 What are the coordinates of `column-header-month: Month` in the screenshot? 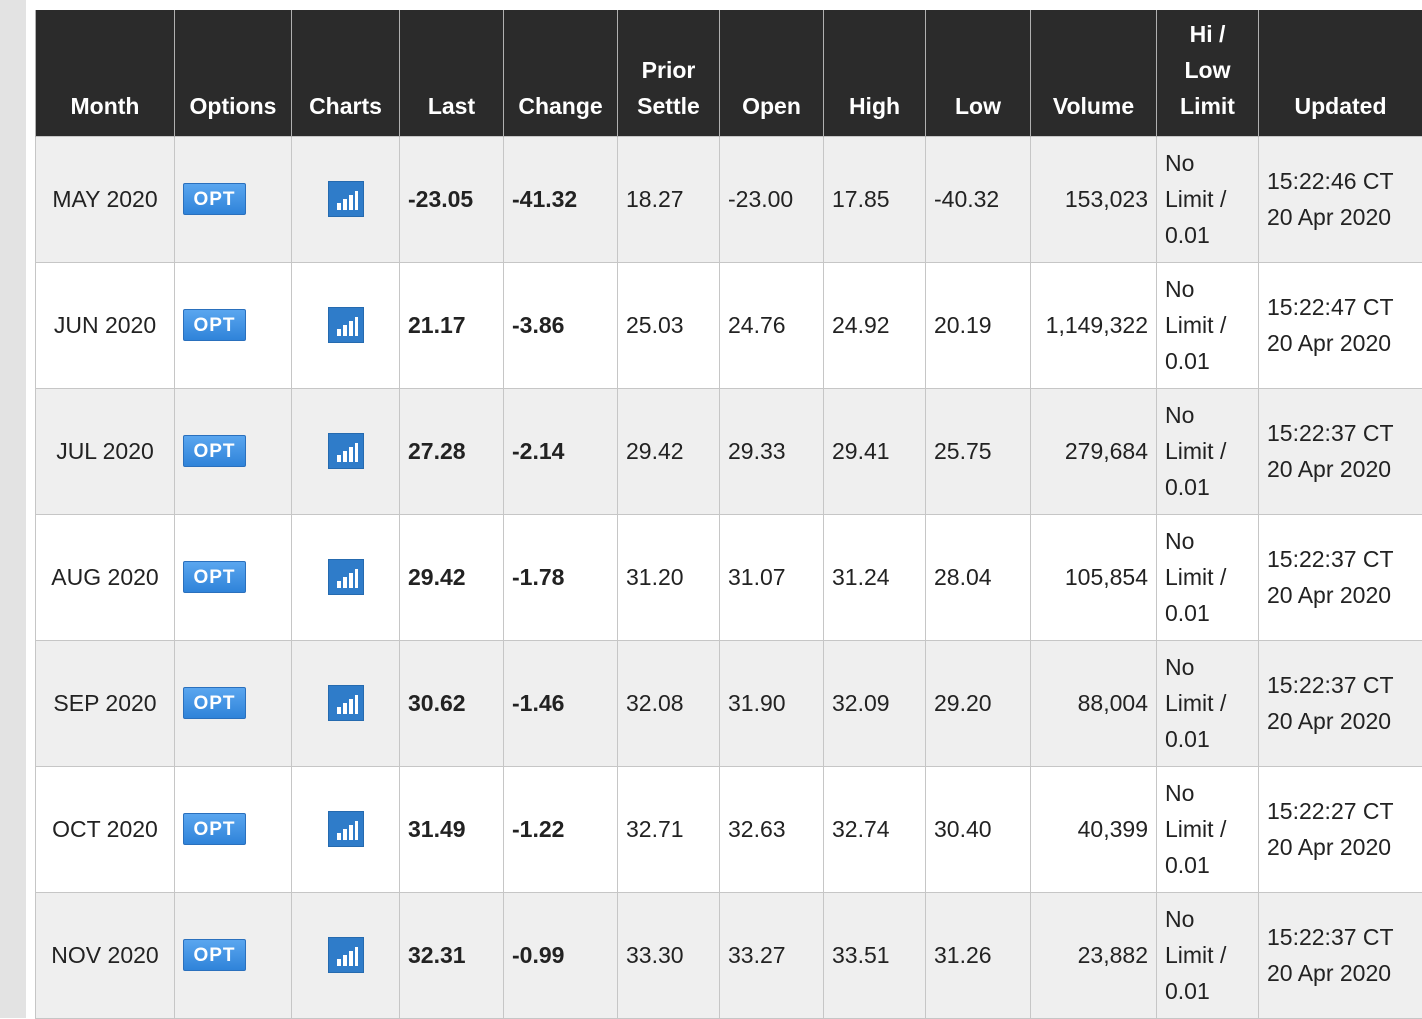 It's located at (105, 73).